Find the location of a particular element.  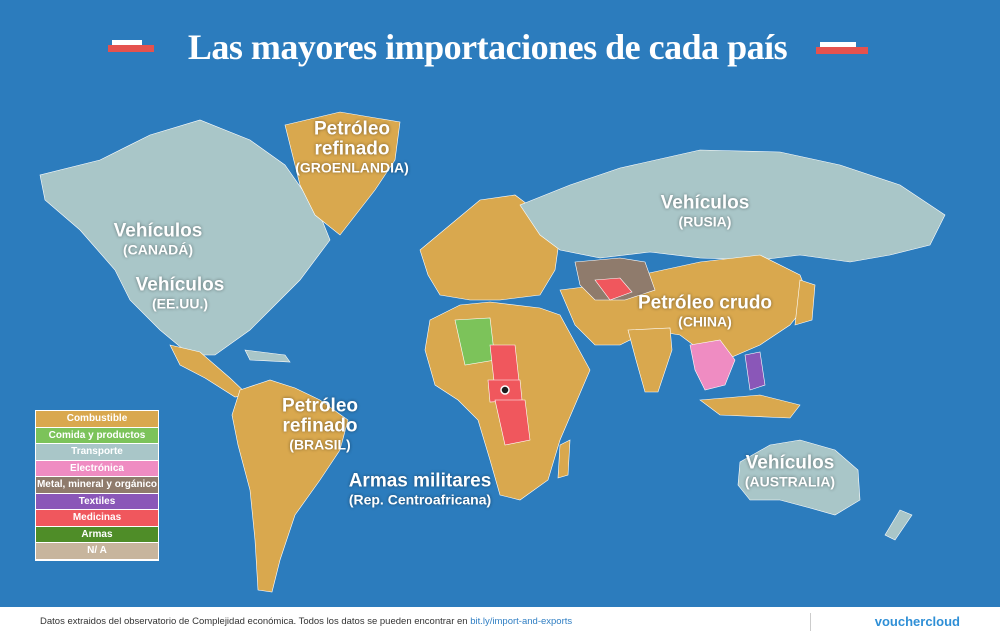

legend-item: Comida y productos is located at coordinates (97, 435).